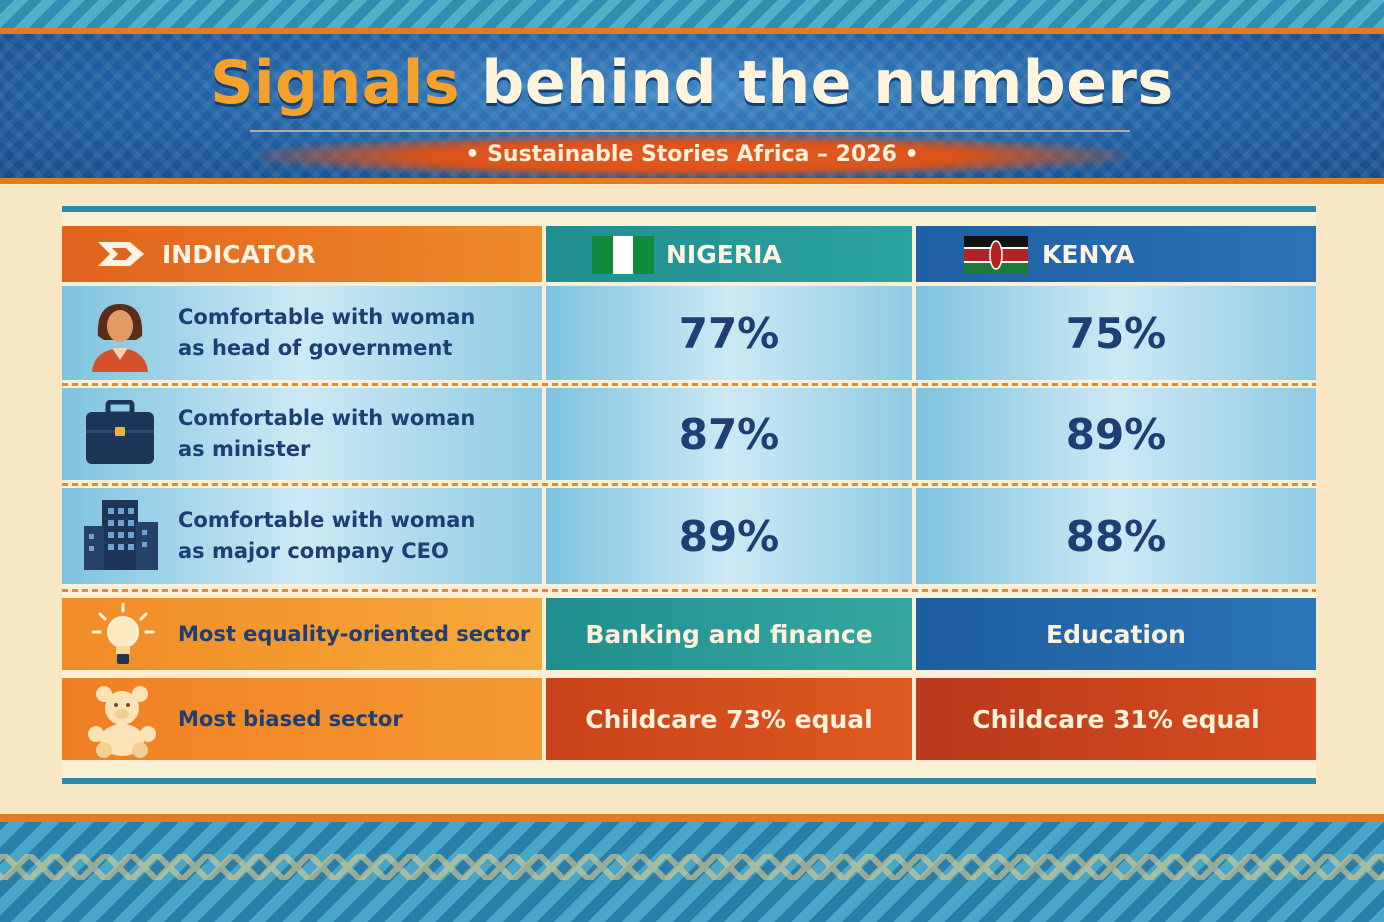  What do you see at coordinates (239, 254) in the screenshot?
I see `header-indicator-label: INDICATOR` at bounding box center [239, 254].